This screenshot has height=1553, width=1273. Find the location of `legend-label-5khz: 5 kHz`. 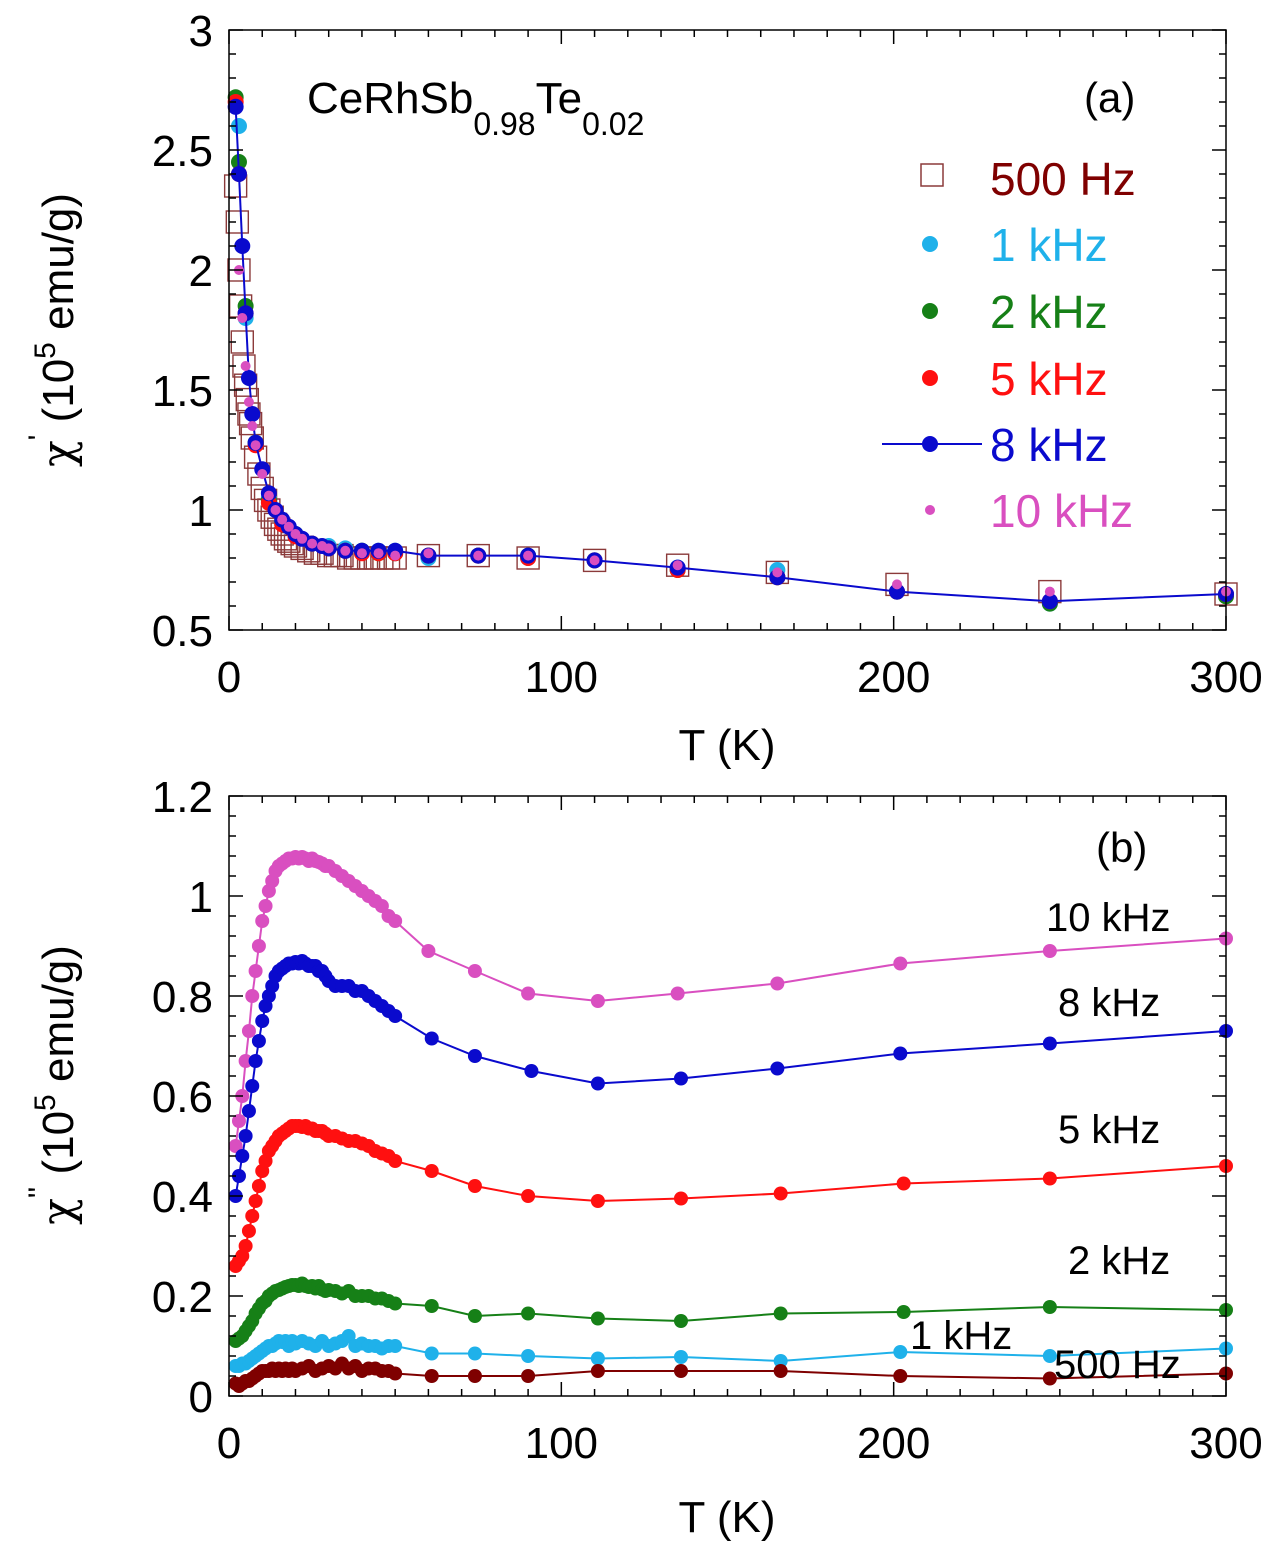

legend-label-5khz: 5 kHz is located at coordinates (1049, 379).